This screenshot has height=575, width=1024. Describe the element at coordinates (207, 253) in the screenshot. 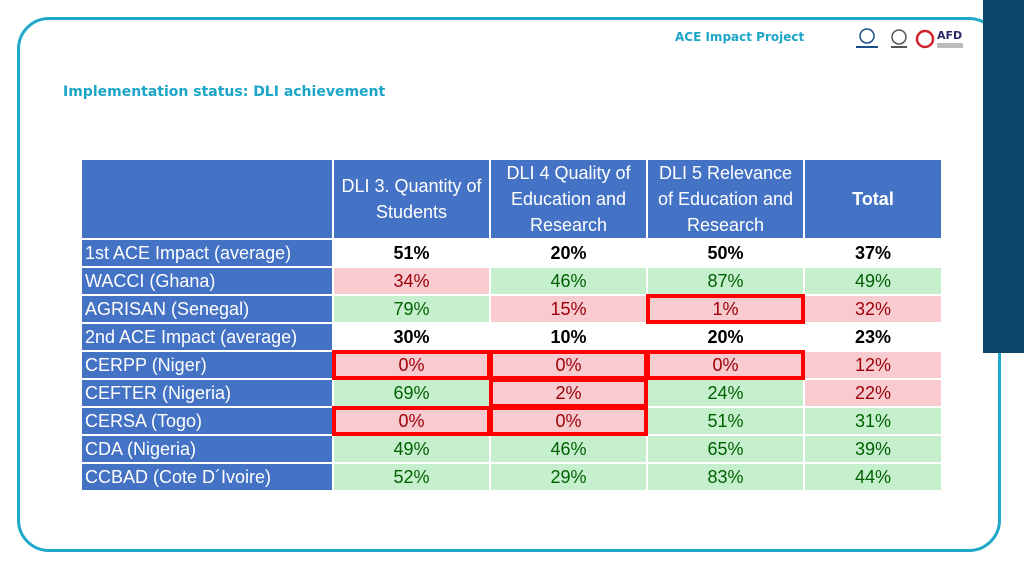

I see `row-label: 1st ACE Impact (average)` at that location.